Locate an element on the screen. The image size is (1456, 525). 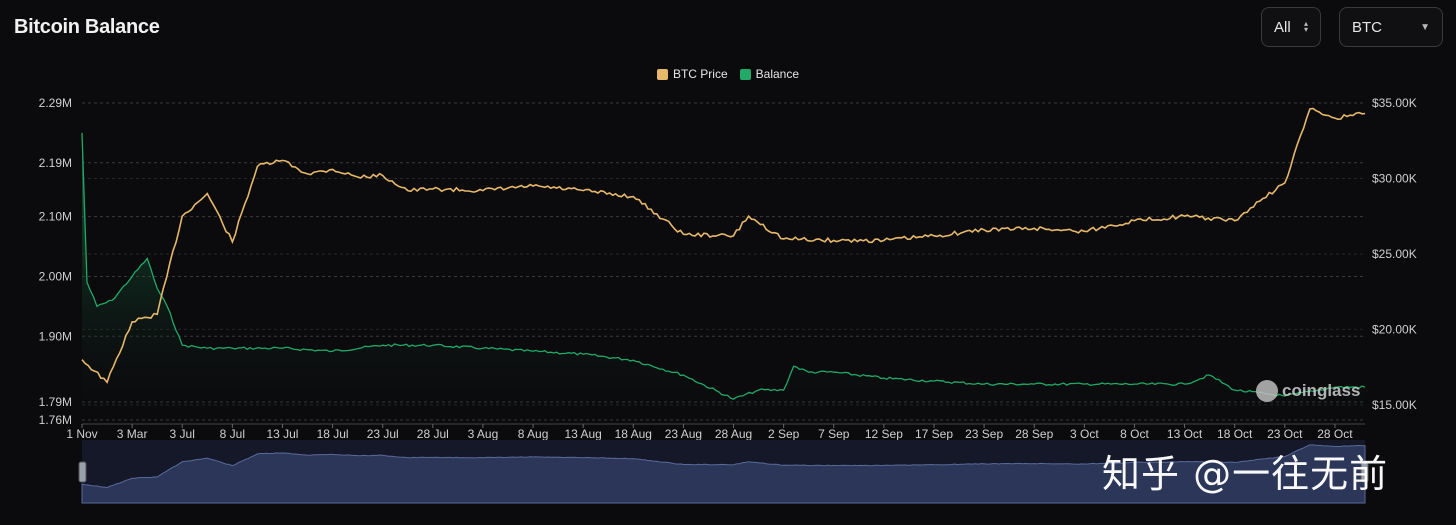
x-tick-label: 28 Jul is located at coordinates (433, 434).